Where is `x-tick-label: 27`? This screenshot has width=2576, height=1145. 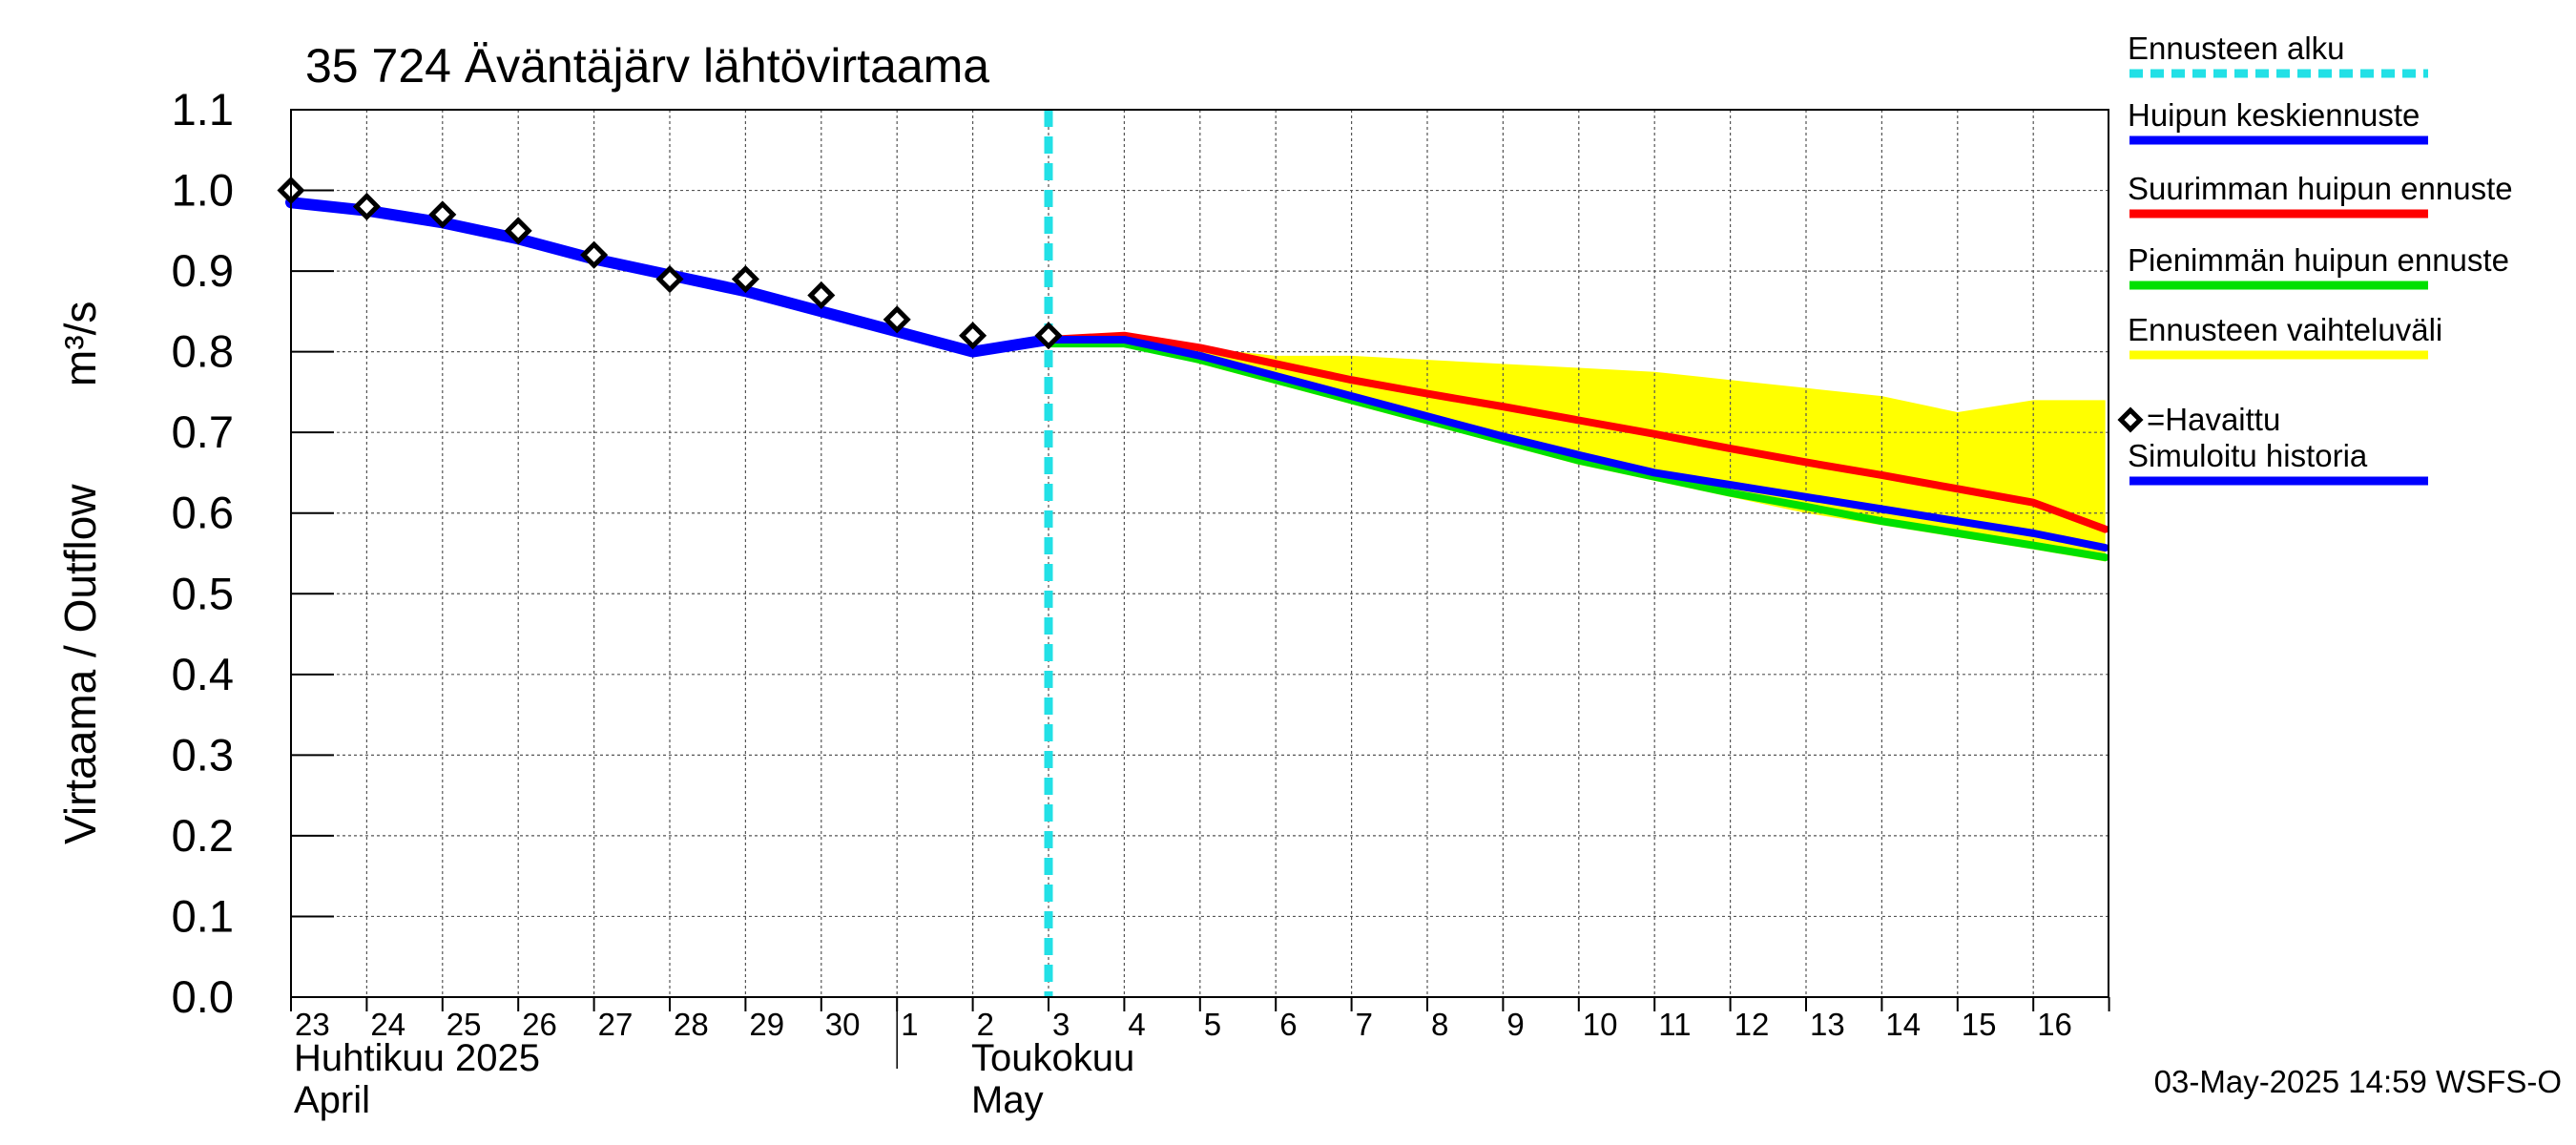 x-tick-label: 27 is located at coordinates (616, 1025).